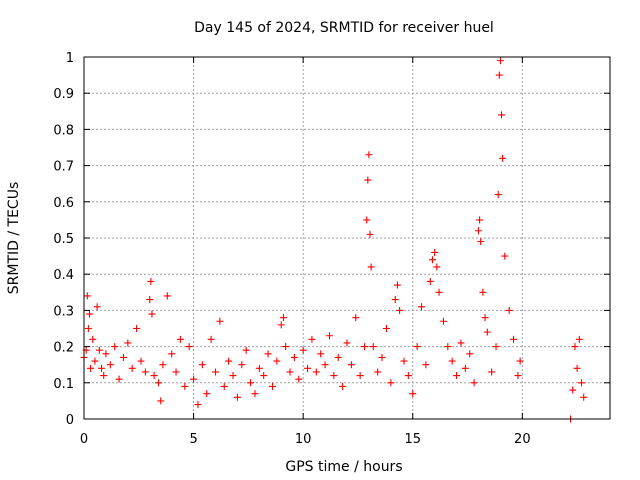 The image size is (640, 480). Describe the element at coordinates (522, 439) in the screenshot. I see `x-tick-label: 20` at that location.